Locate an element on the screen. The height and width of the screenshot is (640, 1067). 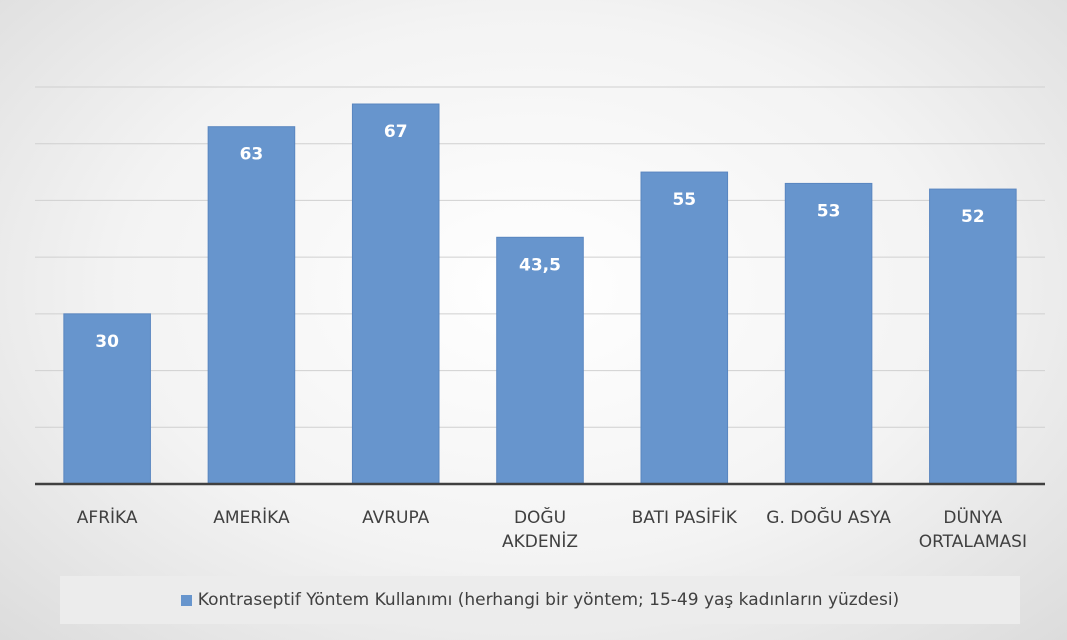
x-tick-label: AFRİKA is located at coordinates (107, 518).